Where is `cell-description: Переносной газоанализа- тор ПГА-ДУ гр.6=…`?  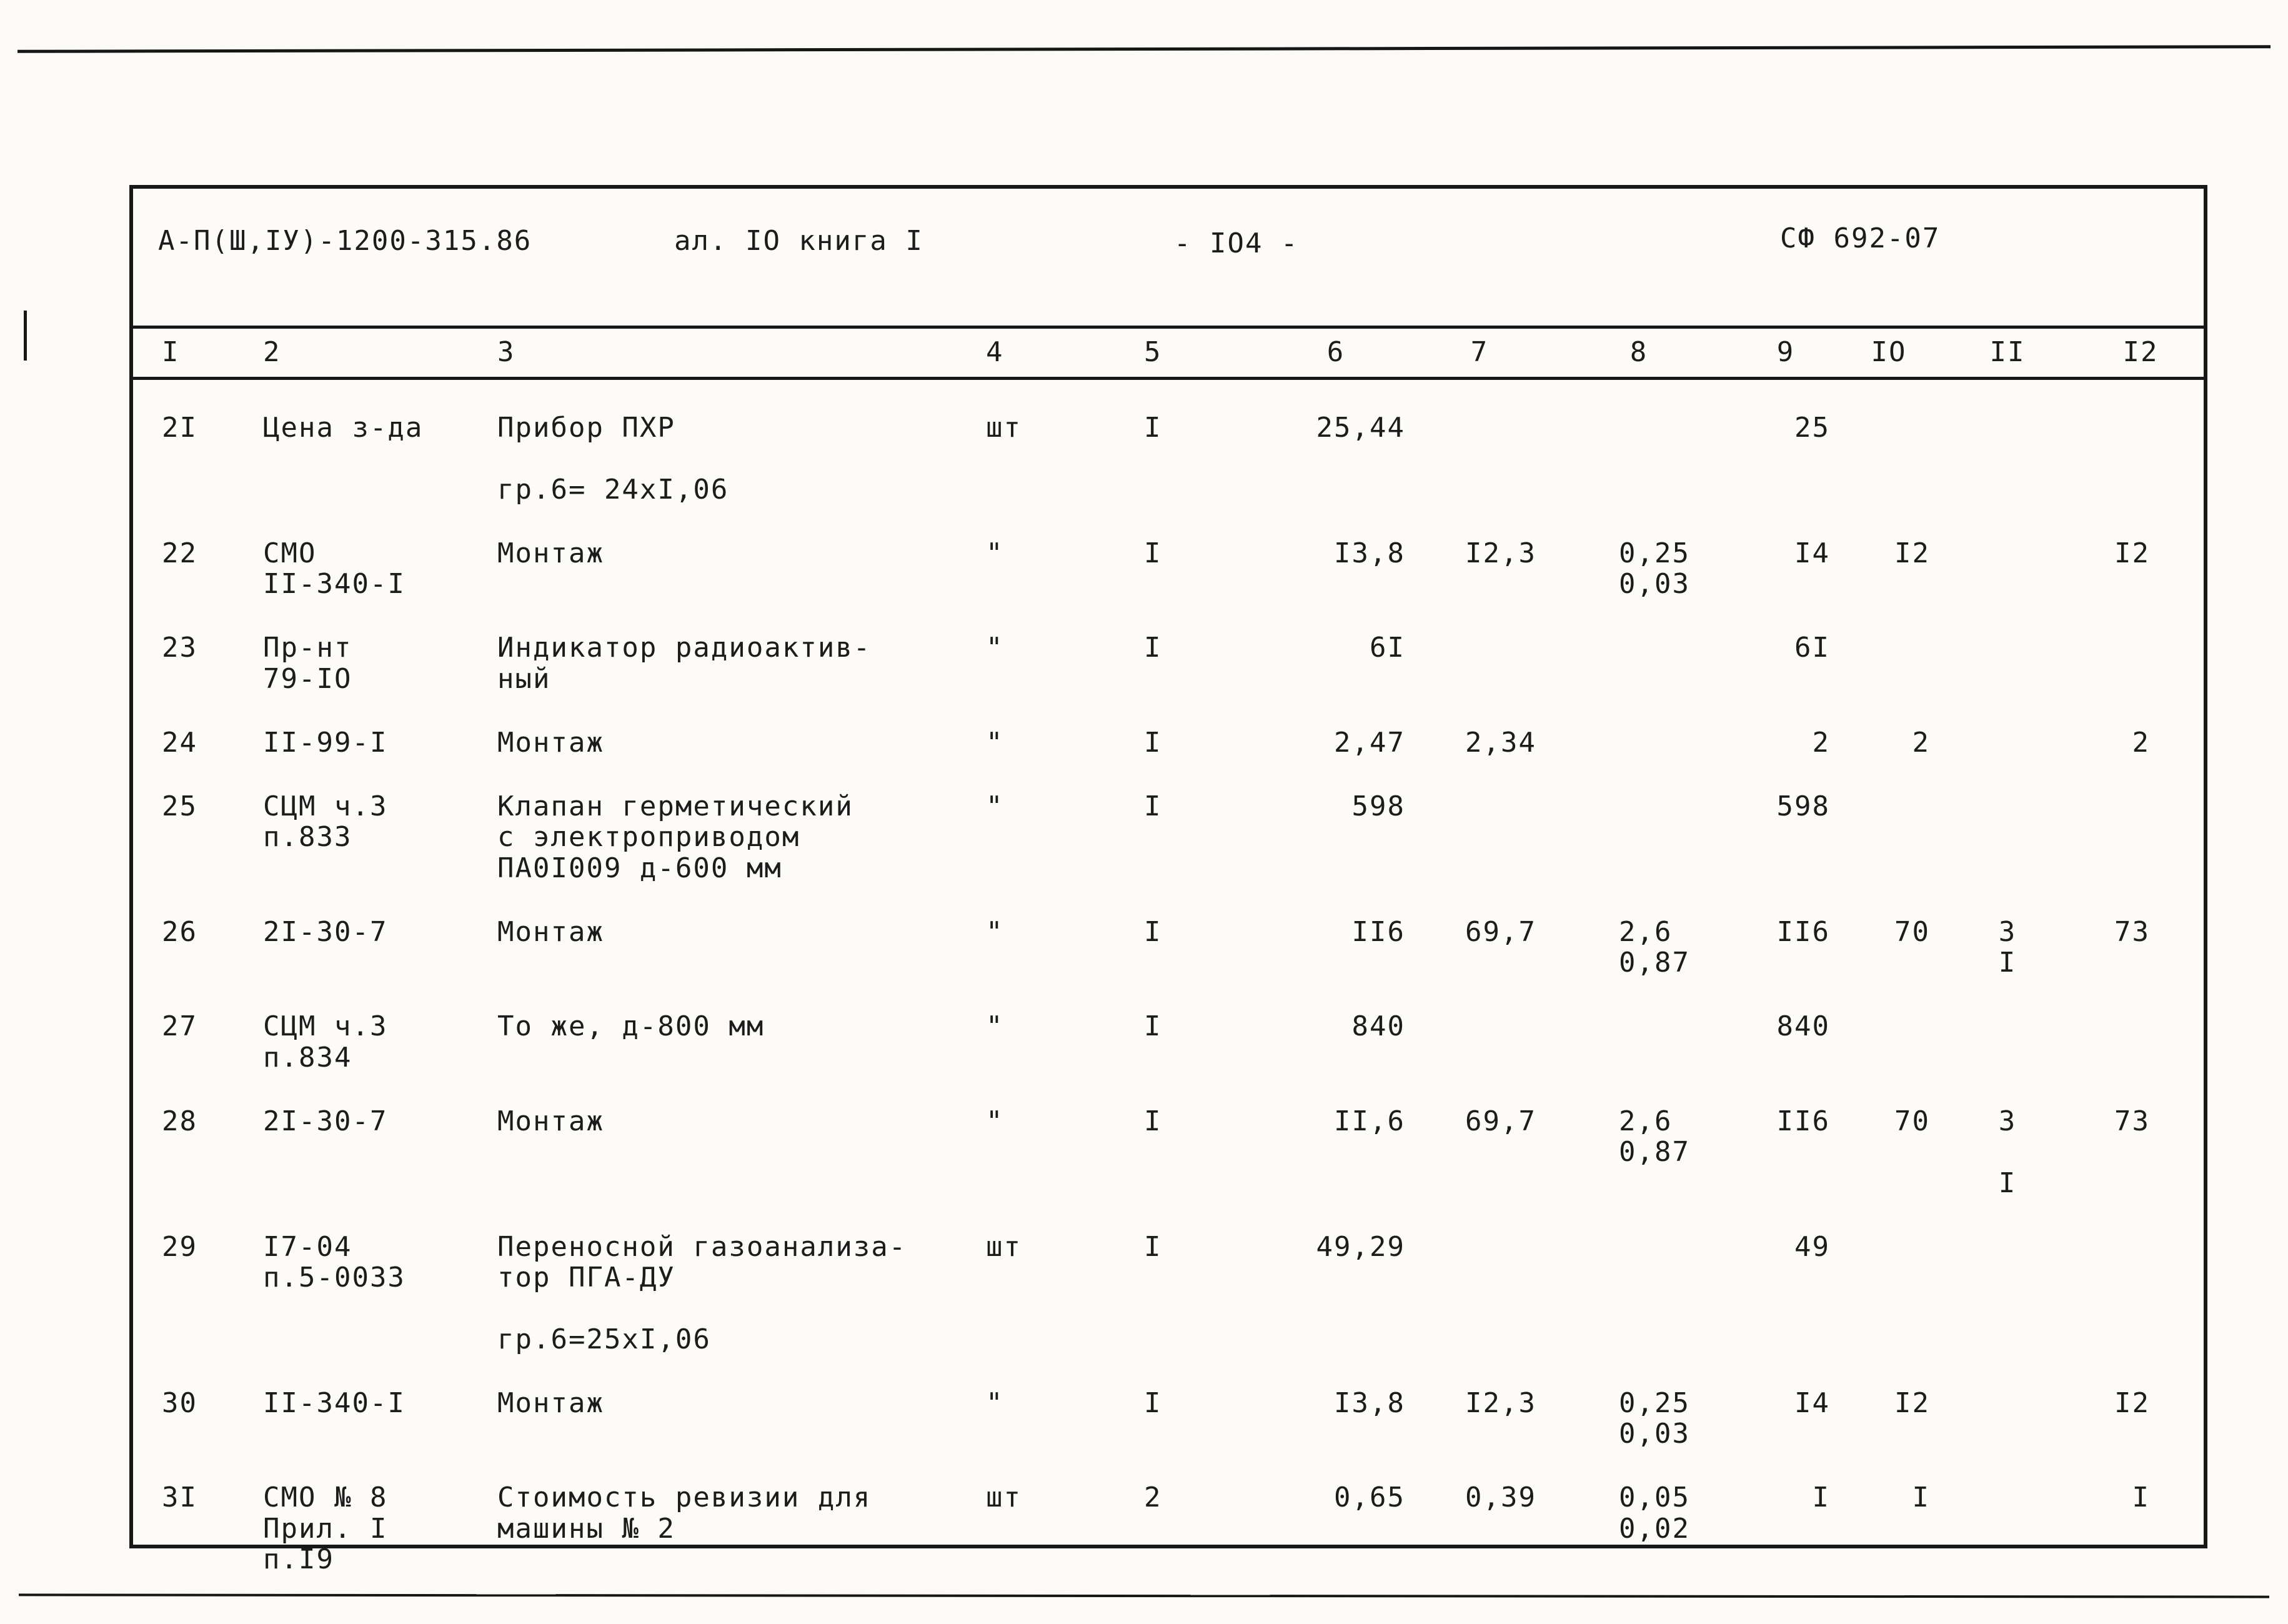 cell-description: Переносной газоанализа- тор ПГА-ДУ гр.6=… is located at coordinates (702, 1292).